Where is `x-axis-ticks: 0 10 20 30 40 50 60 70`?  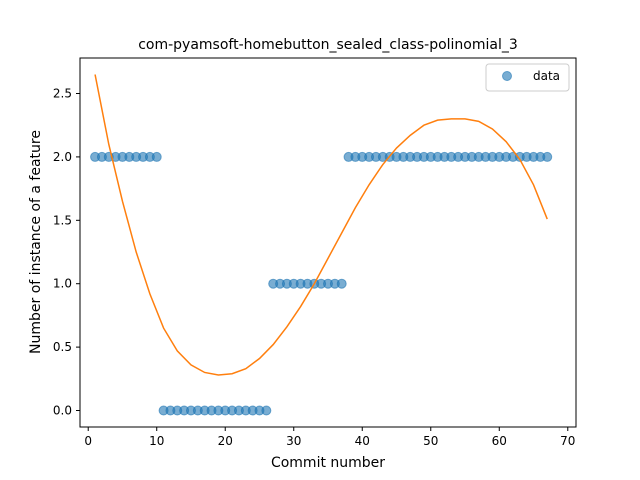 x-axis-ticks: 0 10 20 30 40 50 60 70 is located at coordinates (329, 437).